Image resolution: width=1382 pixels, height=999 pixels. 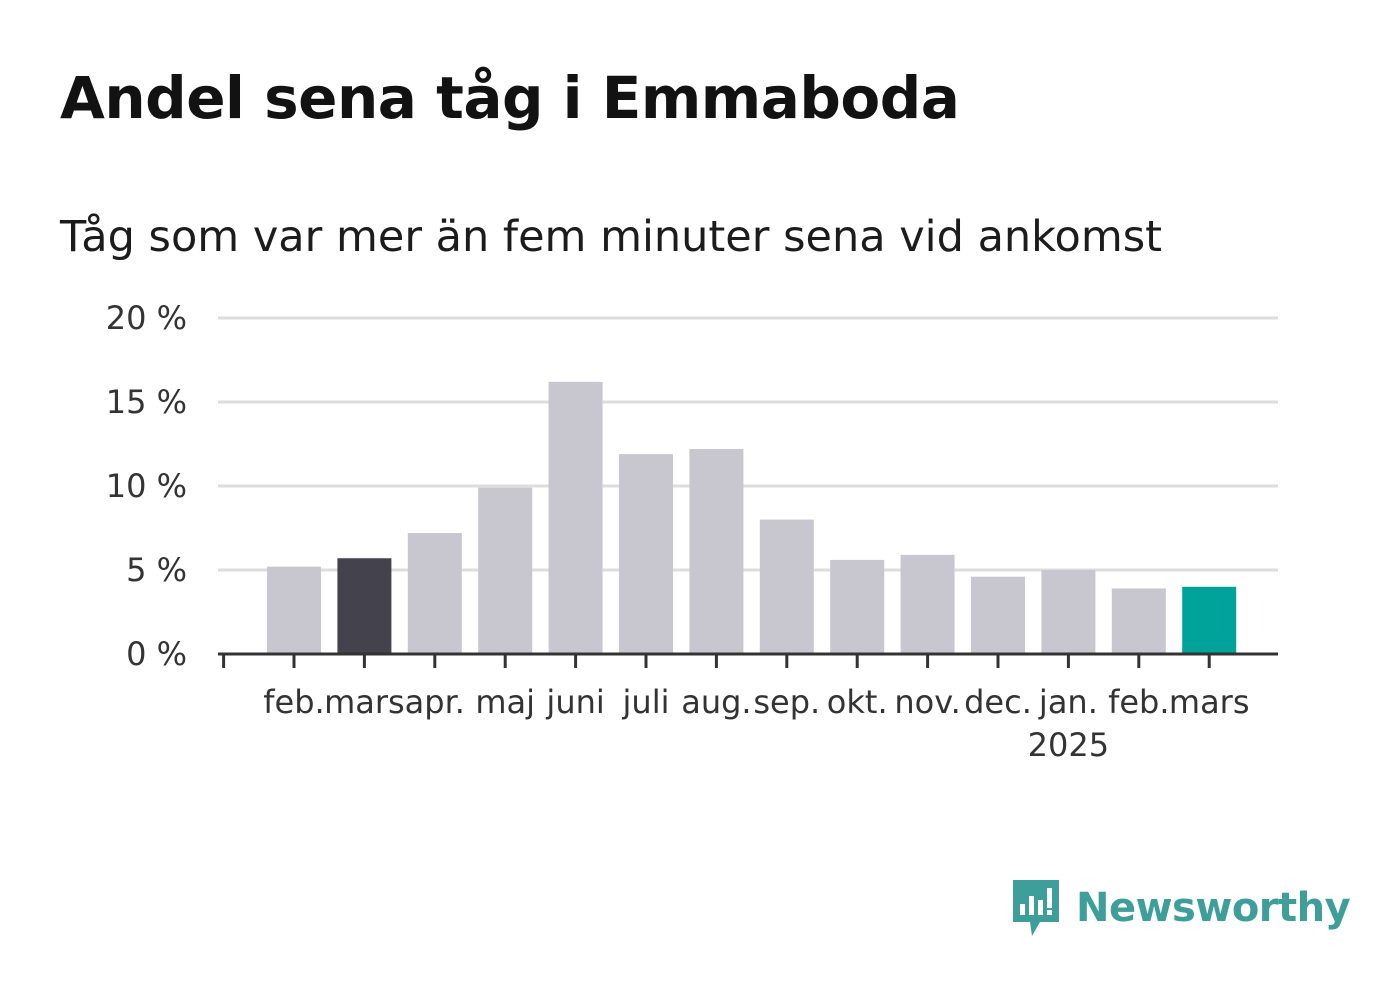 I want to click on y-tick-label: 0 %, so click(x=156, y=654).